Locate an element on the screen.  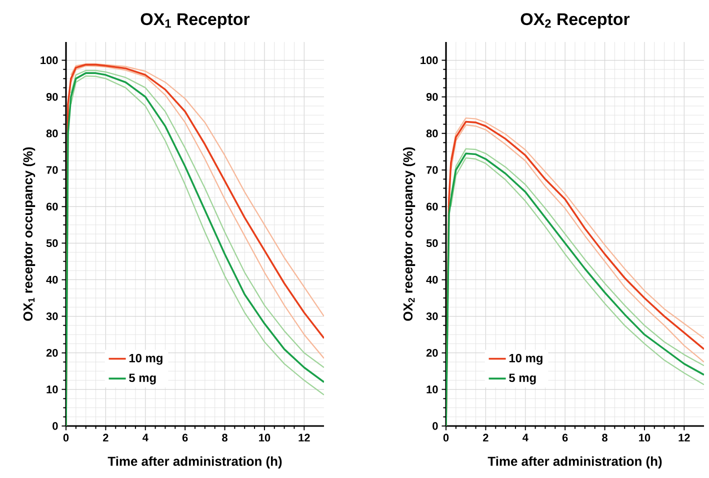
chart-title: OX$_{2}$ Receptor is located at coordinates (575, 20).